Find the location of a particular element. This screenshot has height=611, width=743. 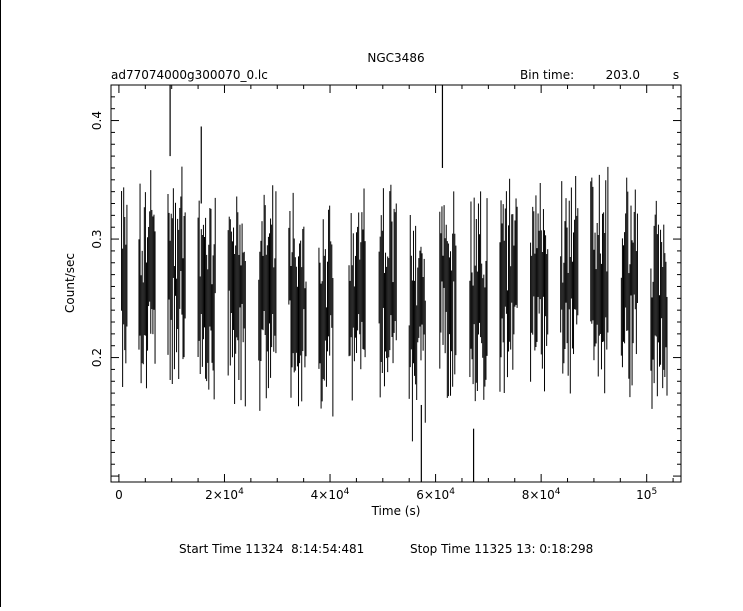

x-tick-label: 8×104 is located at coordinates (541, 494).